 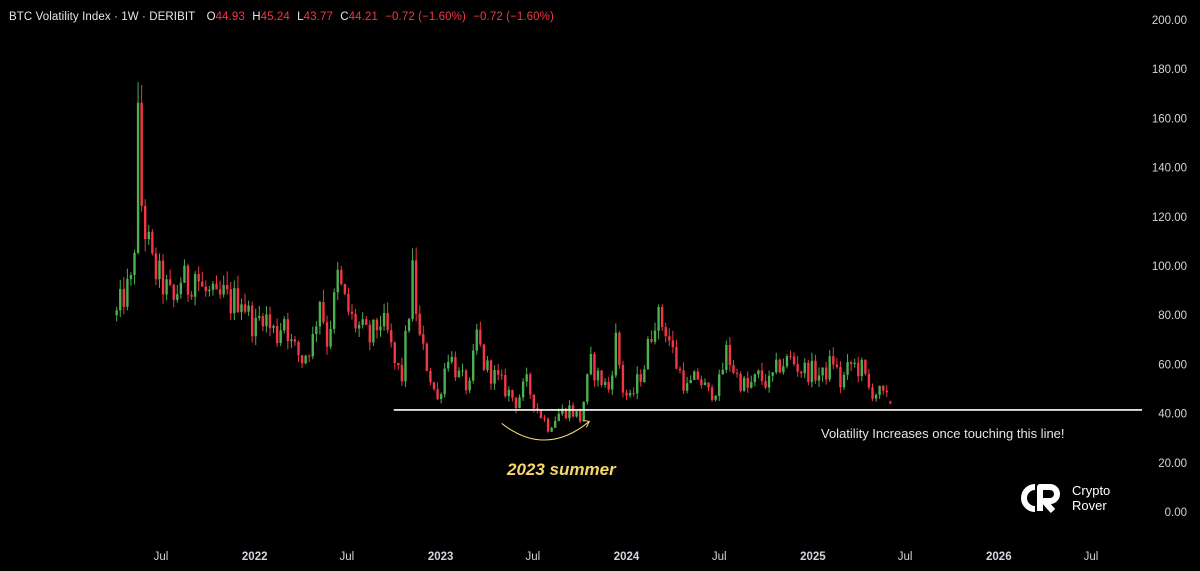 I want to click on y-tick-label: 120.00, so click(x=1169, y=218).